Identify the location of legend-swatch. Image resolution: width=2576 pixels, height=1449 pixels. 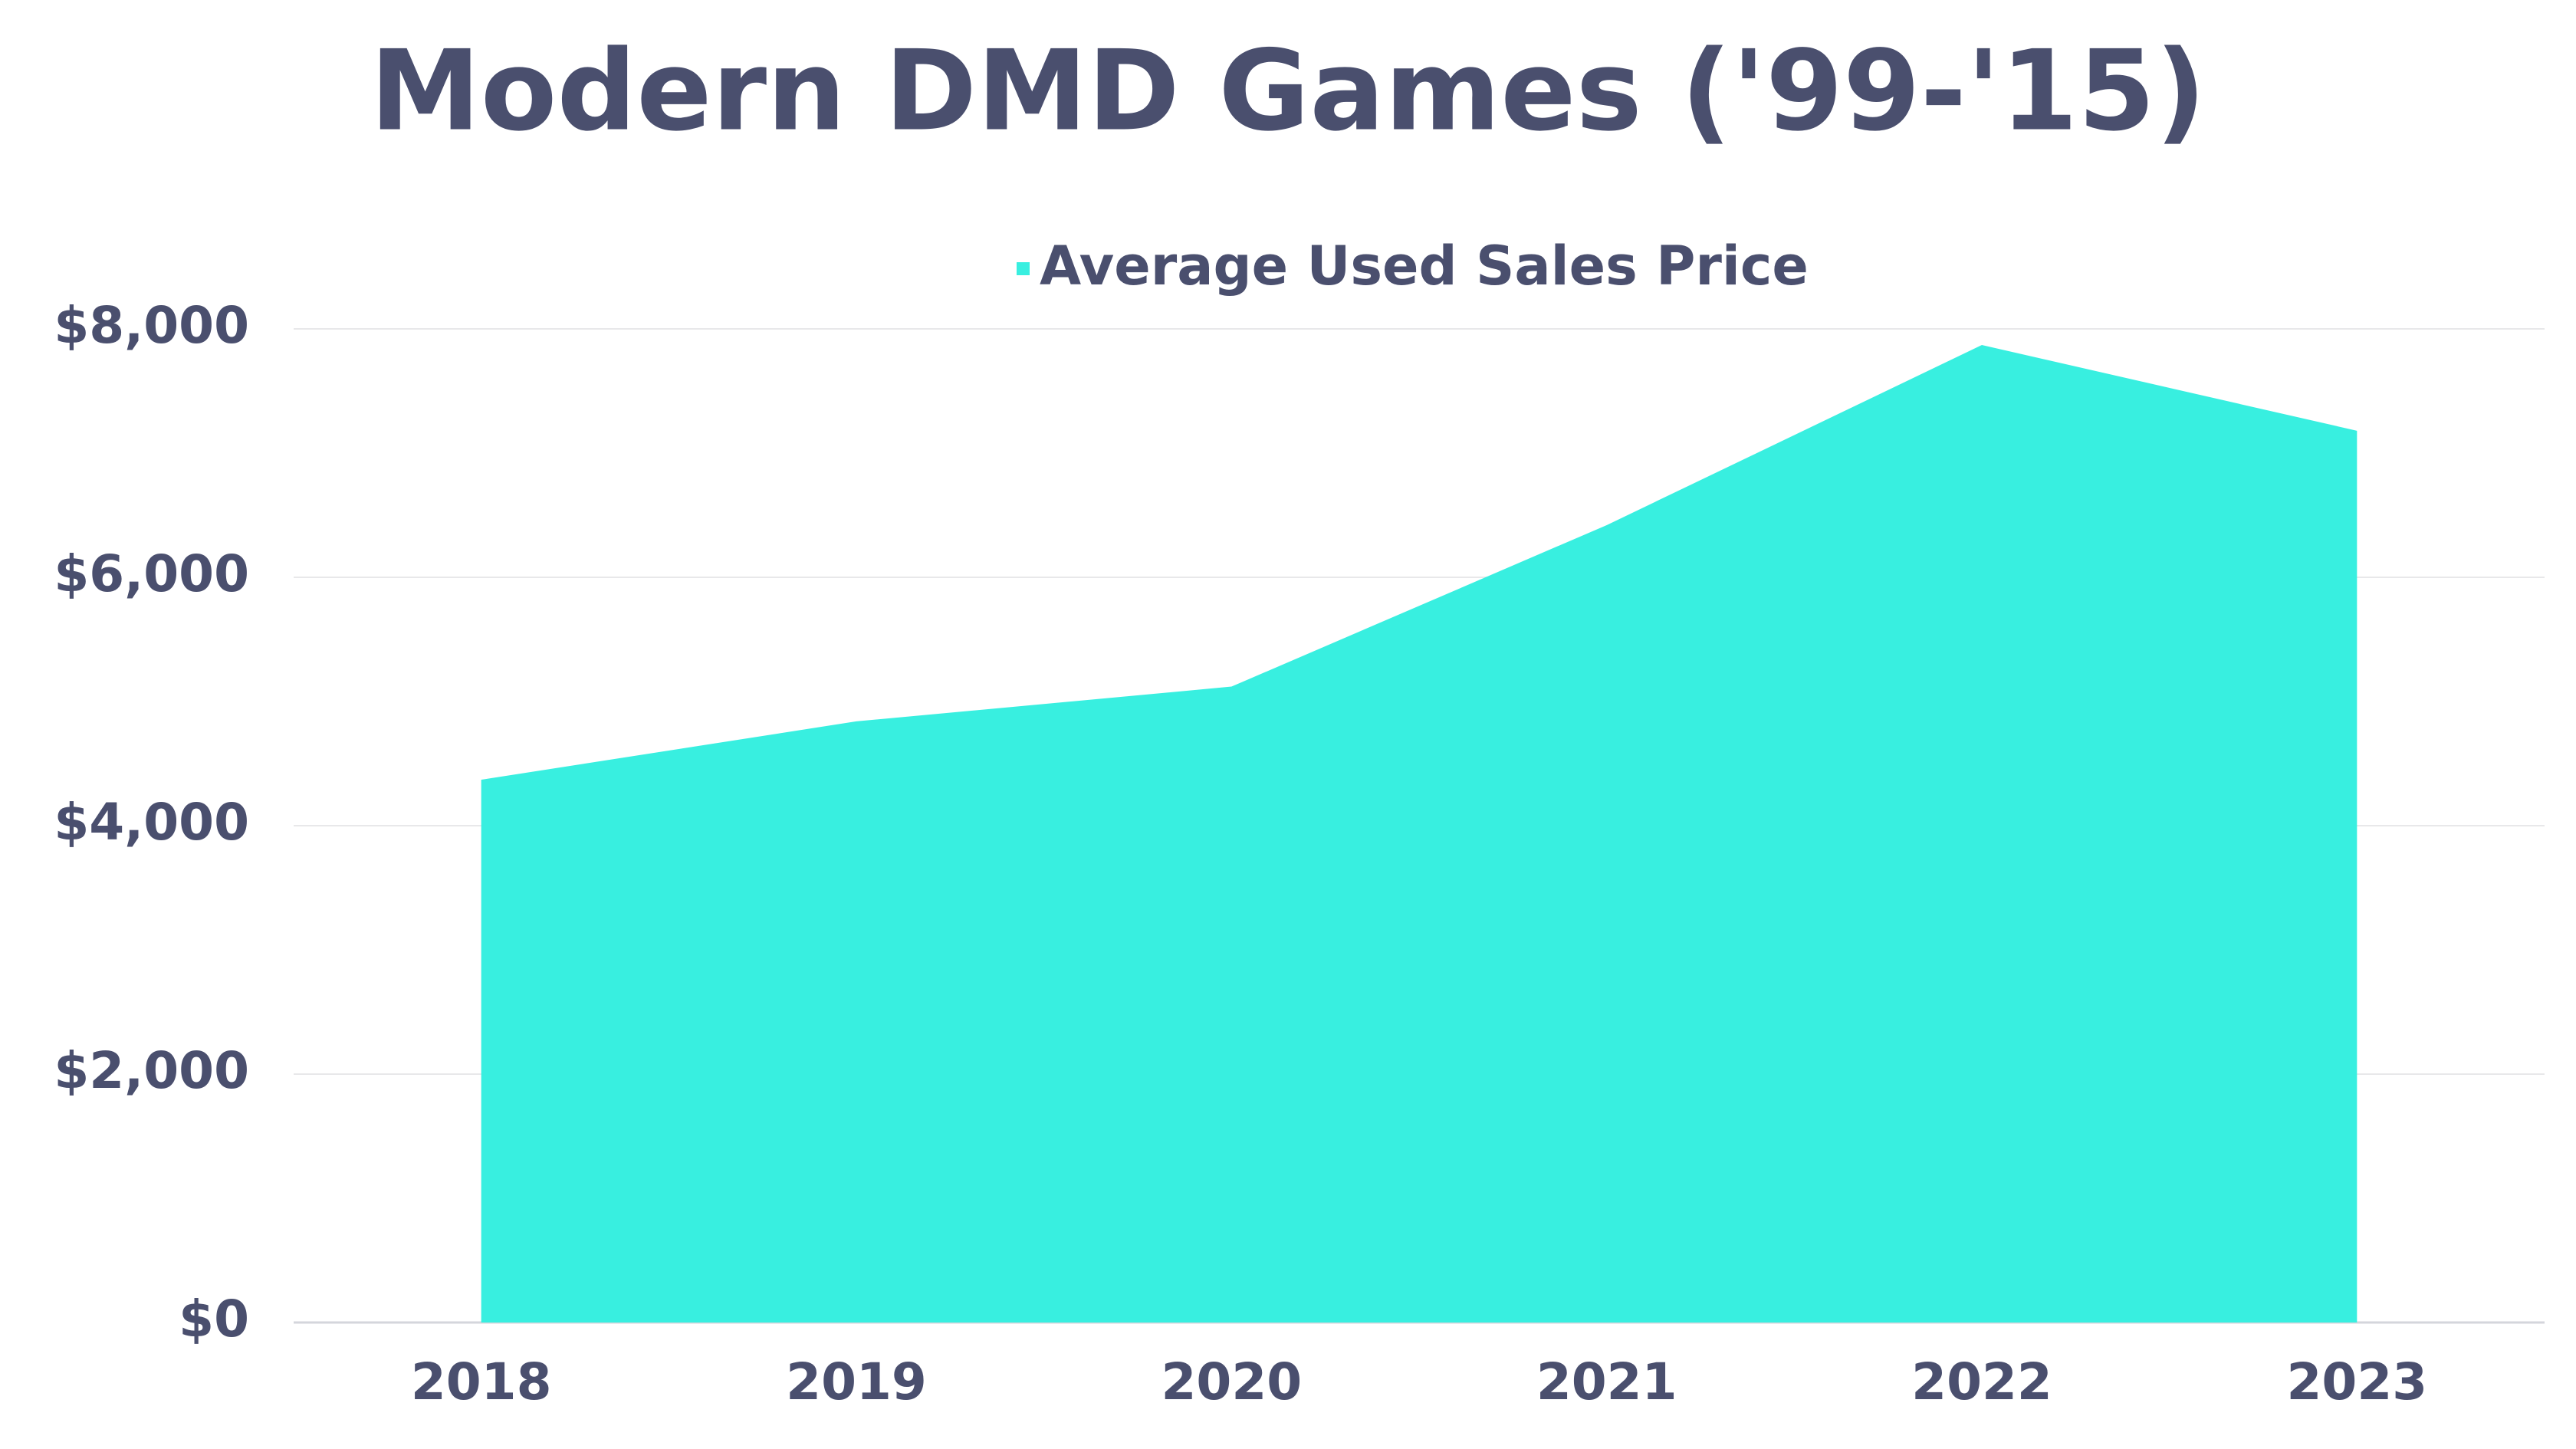
(1024, 268).